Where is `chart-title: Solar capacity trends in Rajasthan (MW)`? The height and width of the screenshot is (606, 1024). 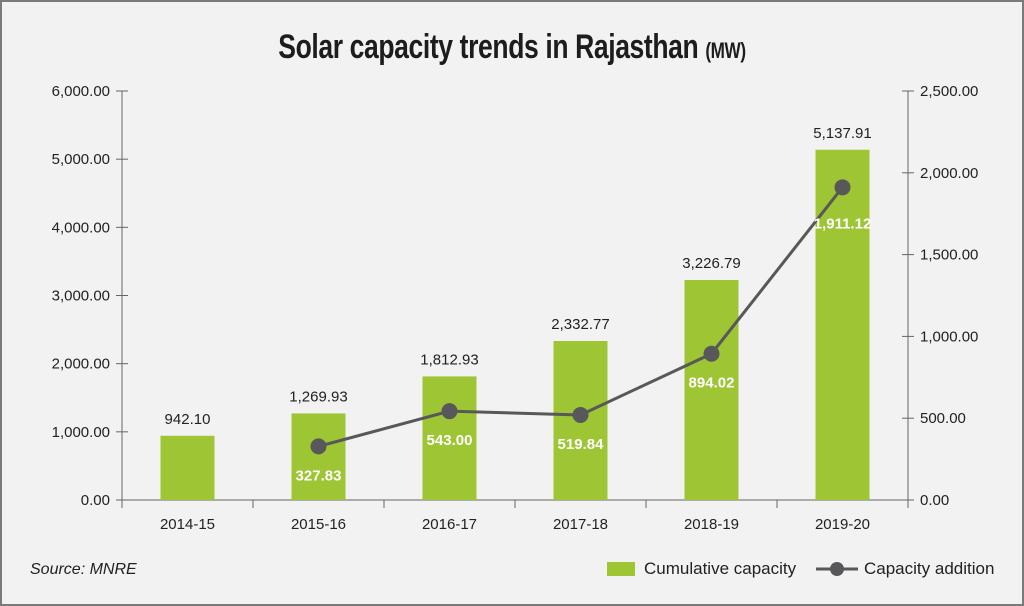 chart-title: Solar capacity trends in Rajasthan (MW) is located at coordinates (512, 47).